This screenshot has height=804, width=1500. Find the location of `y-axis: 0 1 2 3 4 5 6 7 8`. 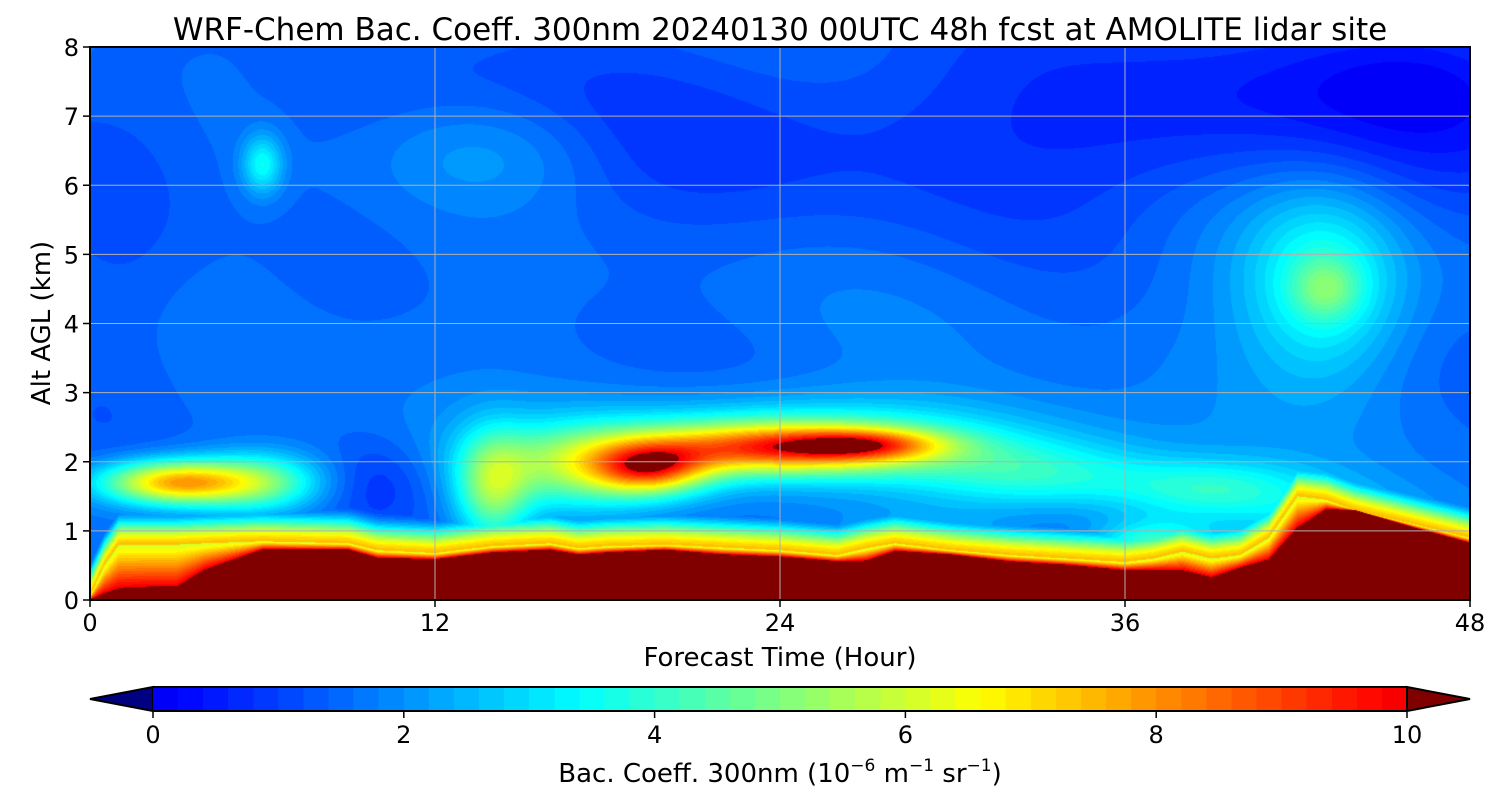

y-axis: 0 1 2 3 4 5 6 7 8 is located at coordinates (77, 324).